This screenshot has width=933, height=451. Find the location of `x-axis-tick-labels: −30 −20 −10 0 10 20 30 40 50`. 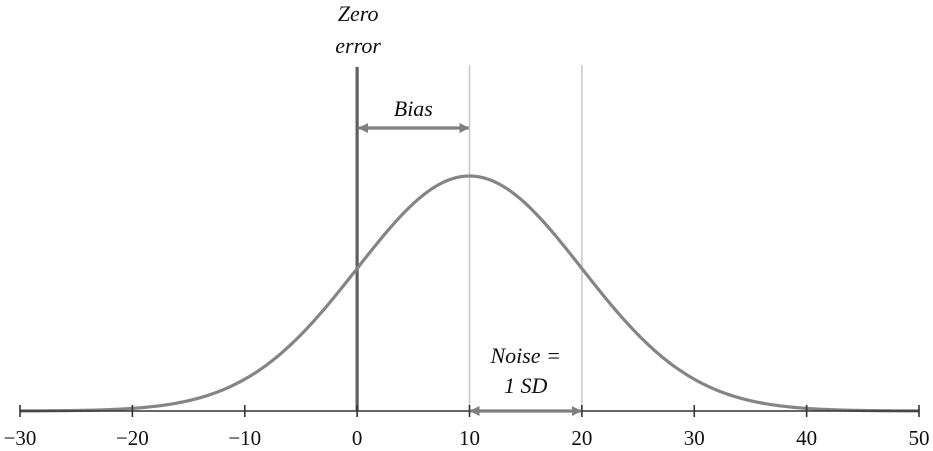

x-axis-tick-labels: −30 −20 −10 0 10 20 30 40 50 is located at coordinates (467, 438).